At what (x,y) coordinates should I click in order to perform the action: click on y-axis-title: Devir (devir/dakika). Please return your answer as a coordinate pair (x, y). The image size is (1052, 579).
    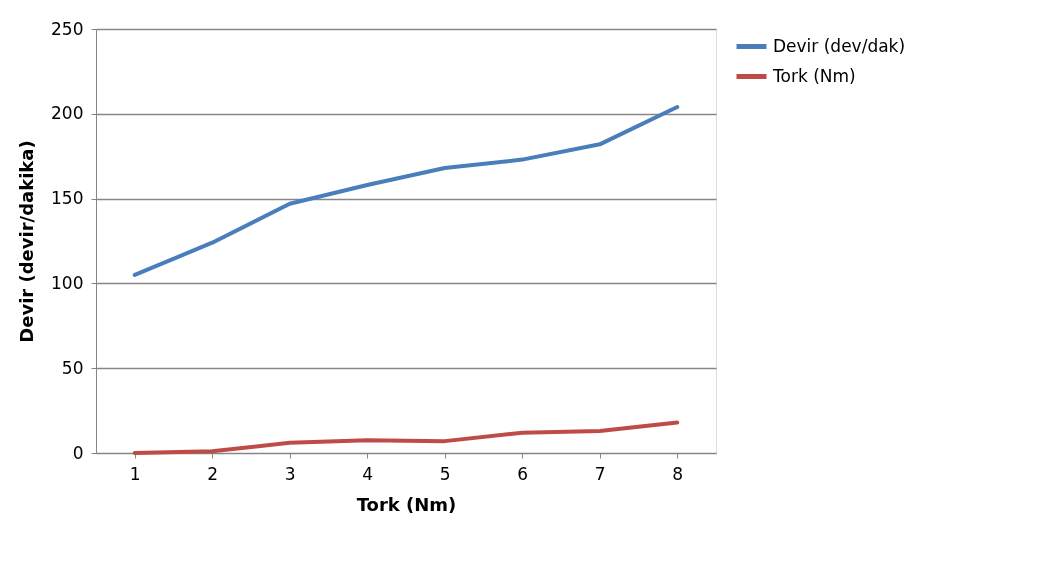
    Looking at the image, I should click on (27, 241).